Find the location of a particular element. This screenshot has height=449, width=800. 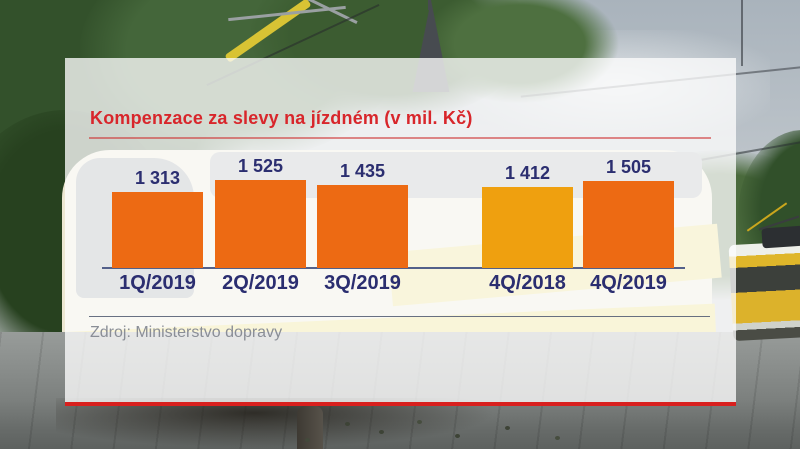

fallen-leaves is located at coordinates (347, 424).